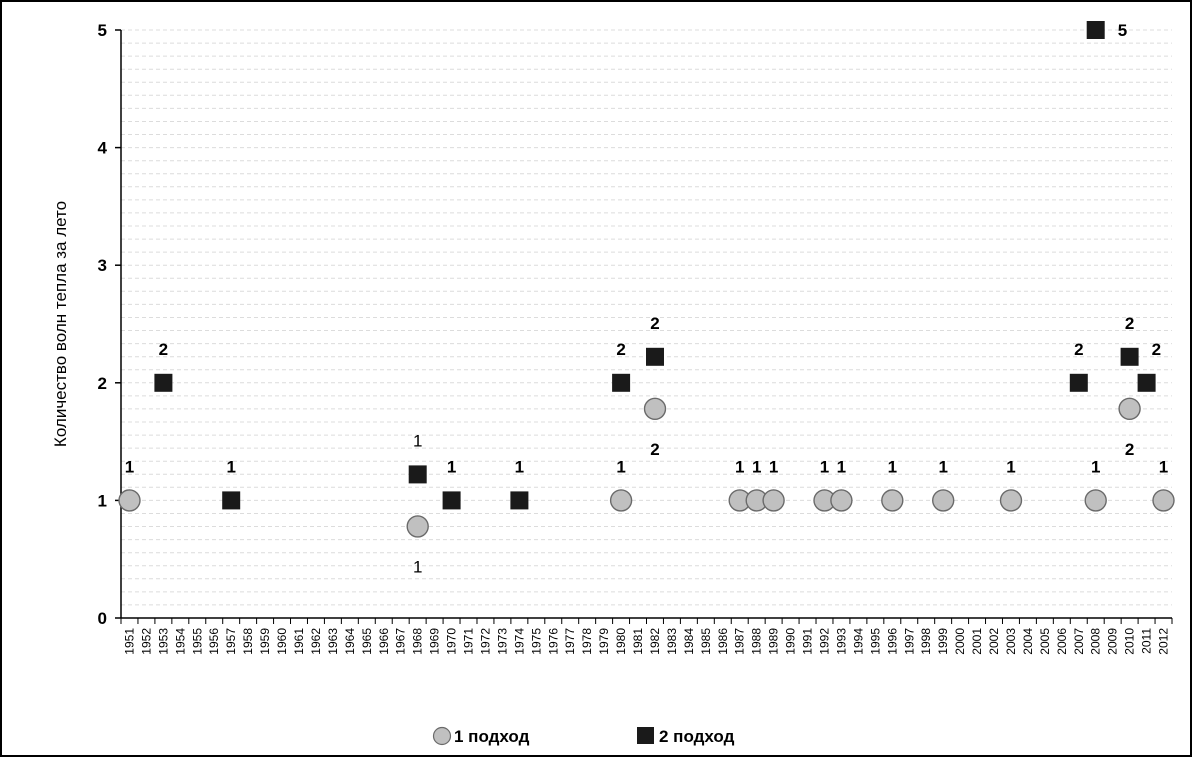 This screenshot has width=1192, height=757. What do you see at coordinates (808, 641) in the screenshot?
I see `x-tick-label: 1991` at bounding box center [808, 641].